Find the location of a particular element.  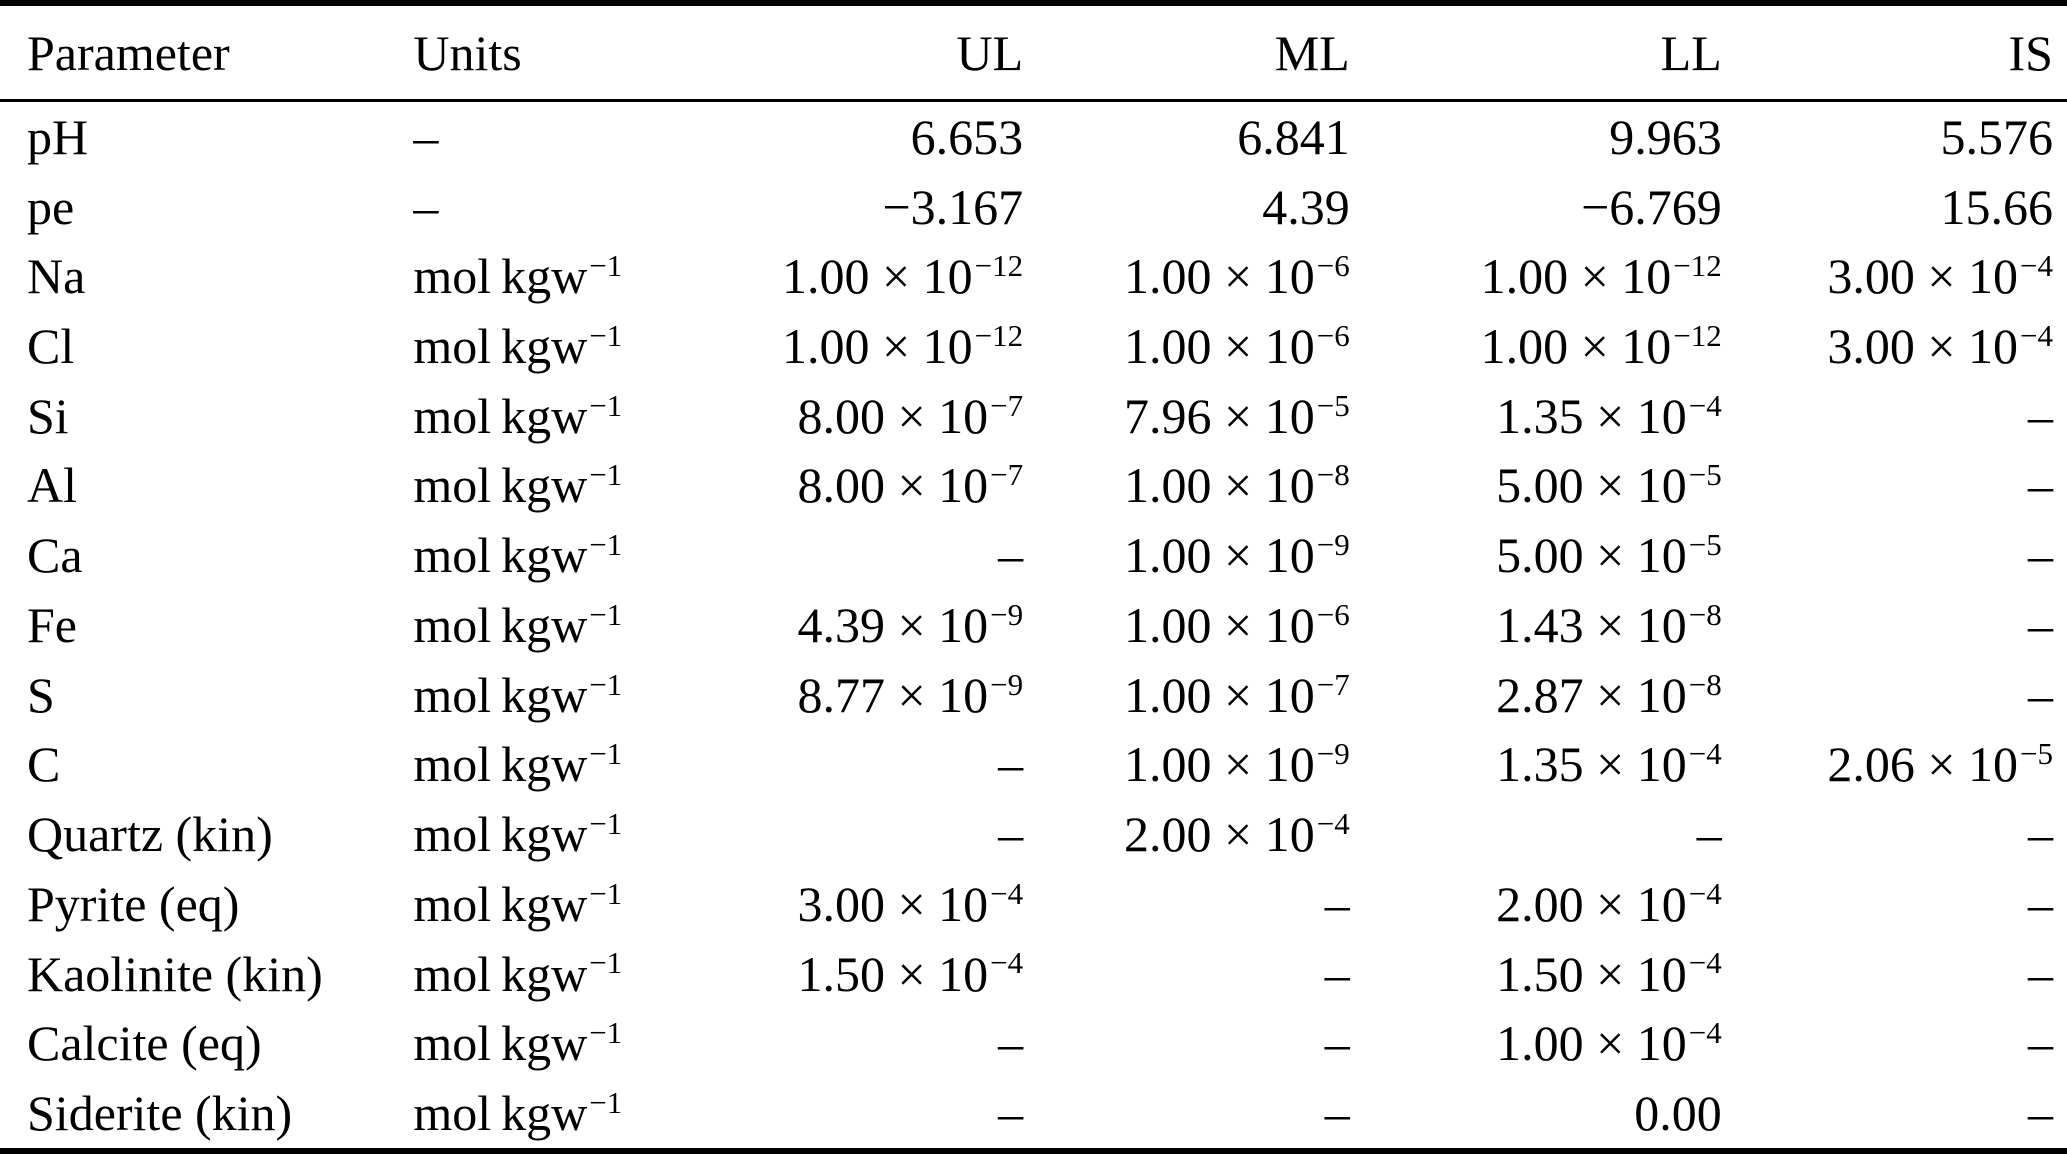

cell-na-ul: 1.00 × 10⁻¹² is located at coordinates (902, 276).